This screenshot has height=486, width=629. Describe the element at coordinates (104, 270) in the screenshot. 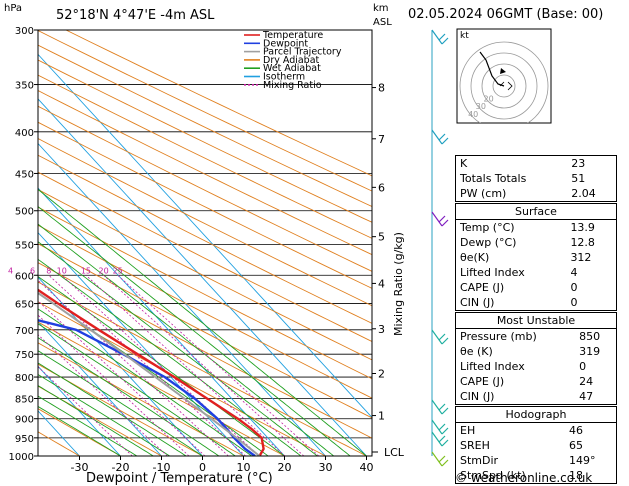

I see `mixing-ratio-label: 20` at that location.